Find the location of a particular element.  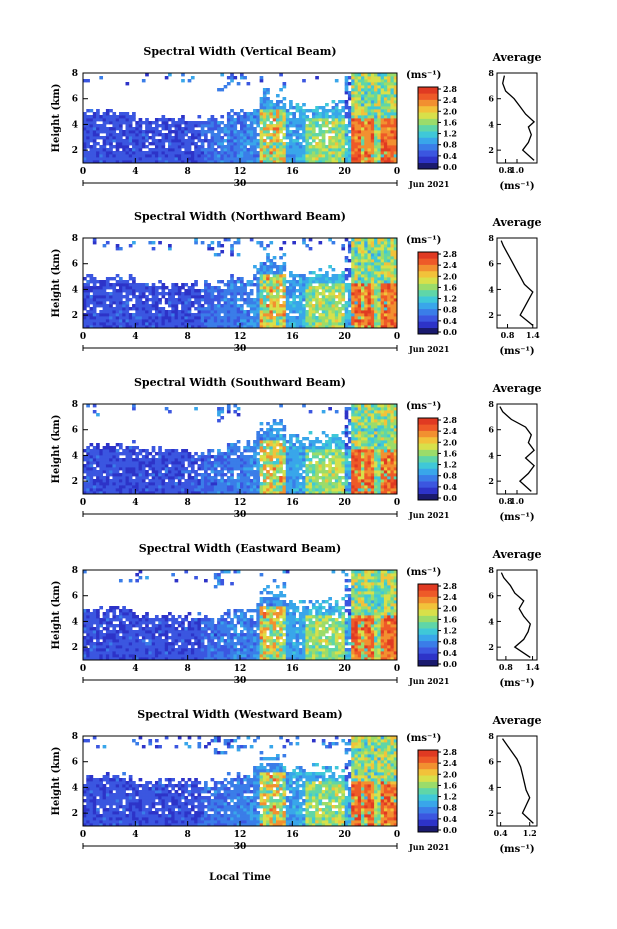

colorbar-swatch is located at coordinates (428, 287).